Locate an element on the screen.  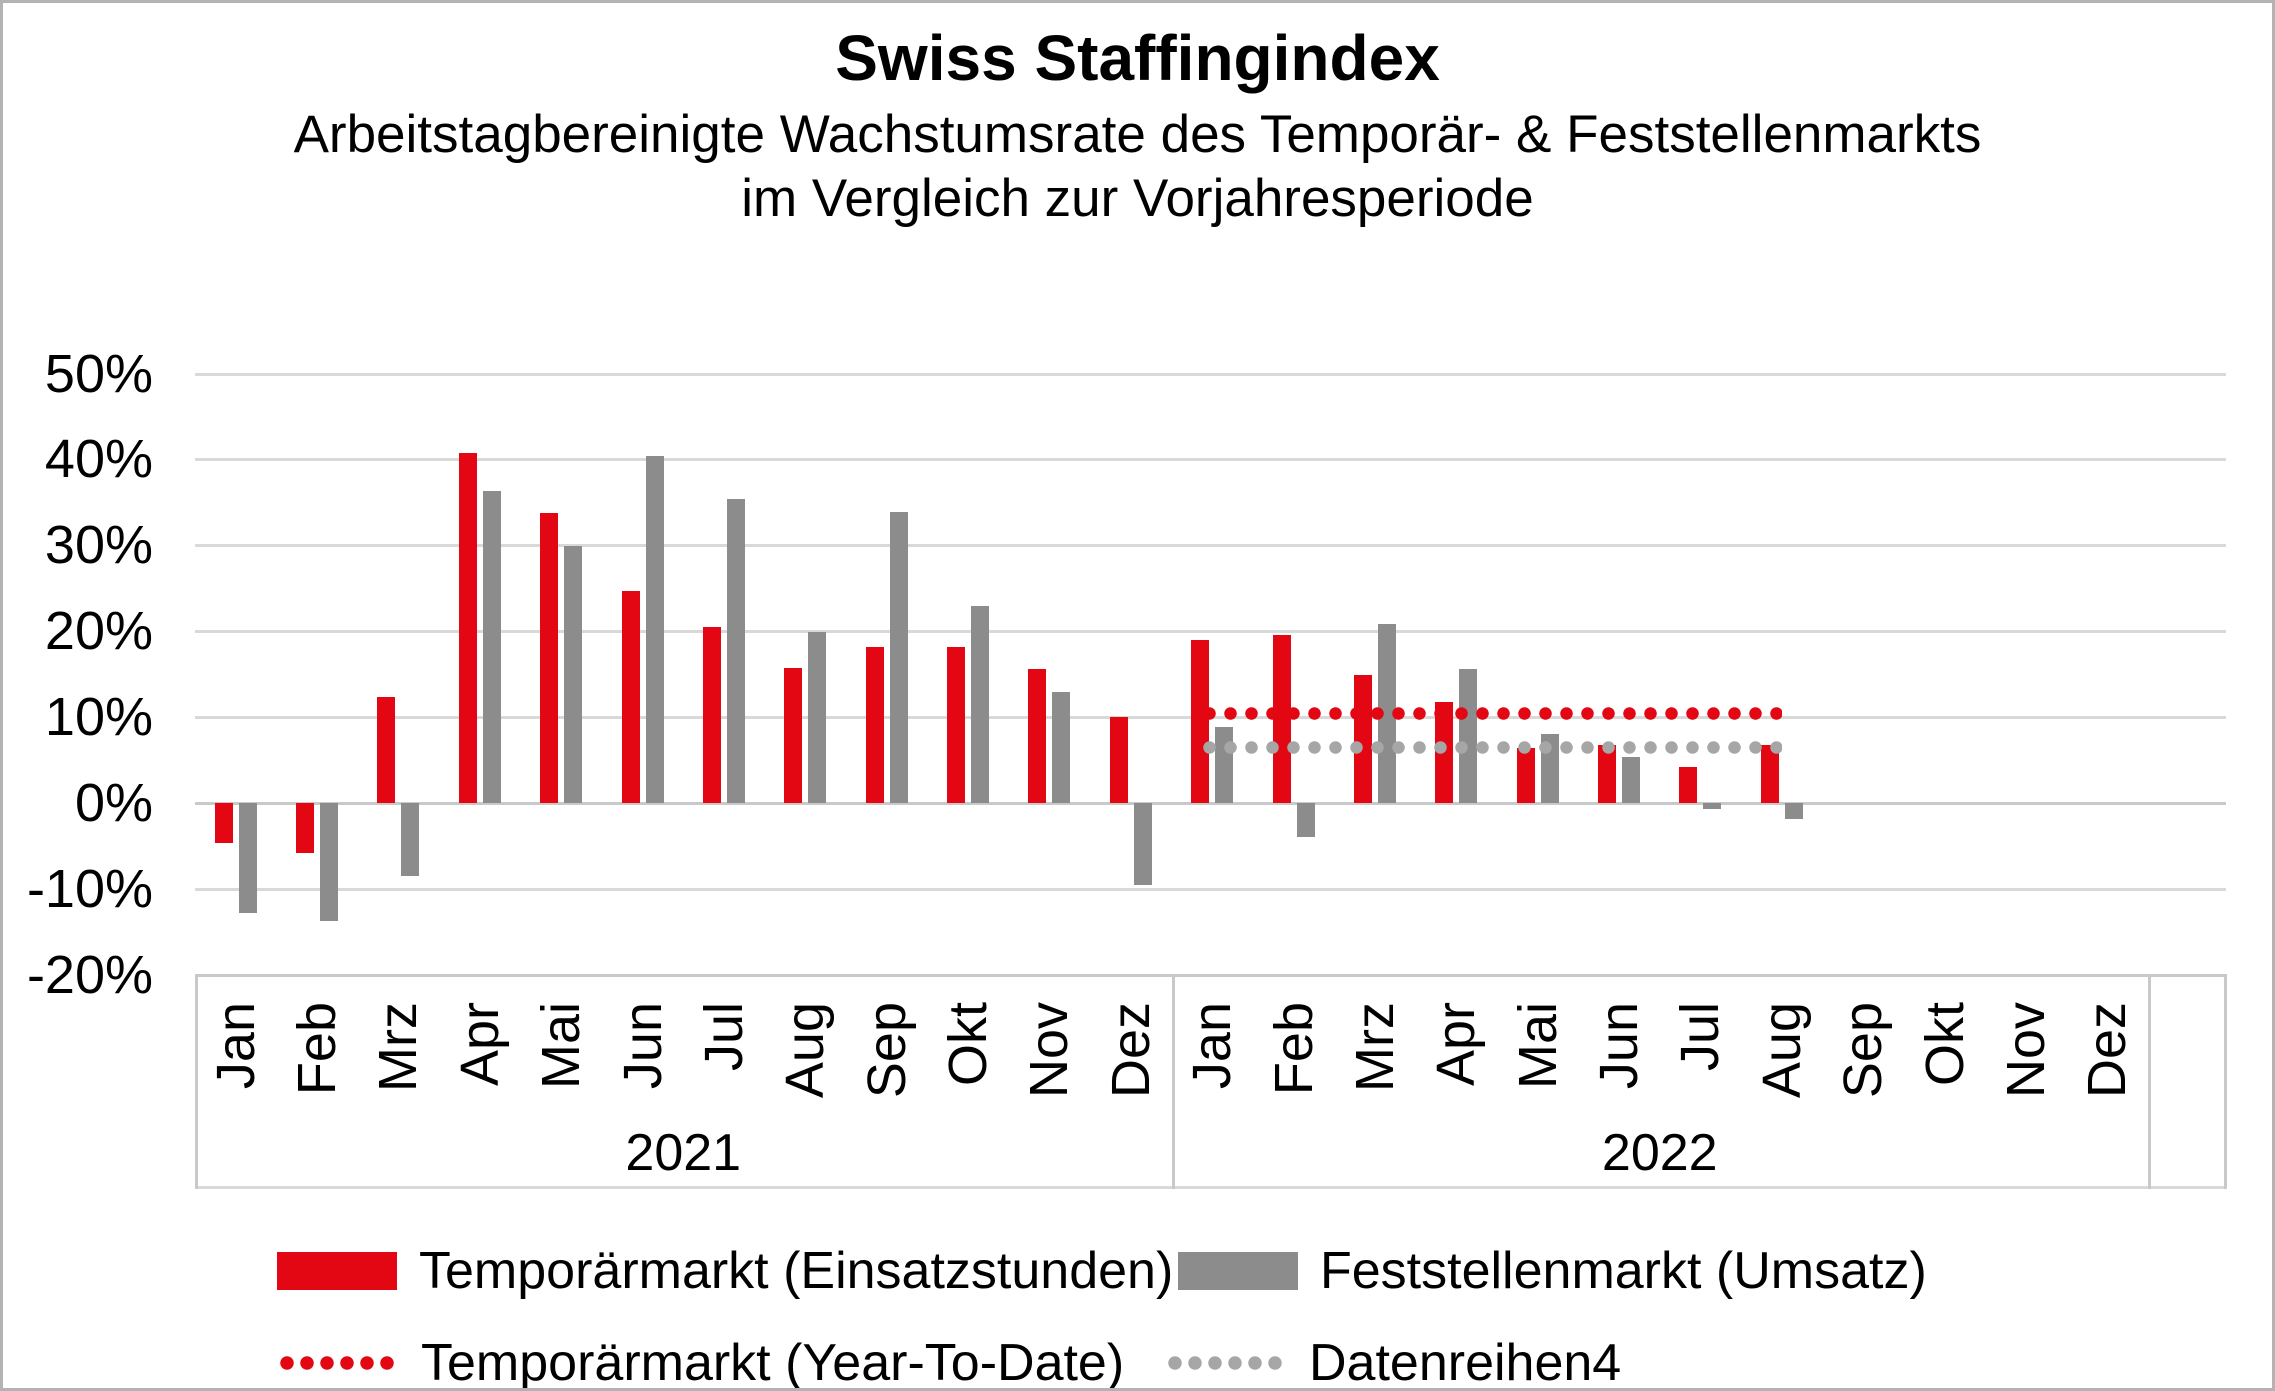
bar-temporaermarkt-2022-Aug is located at coordinates (1769, 773).